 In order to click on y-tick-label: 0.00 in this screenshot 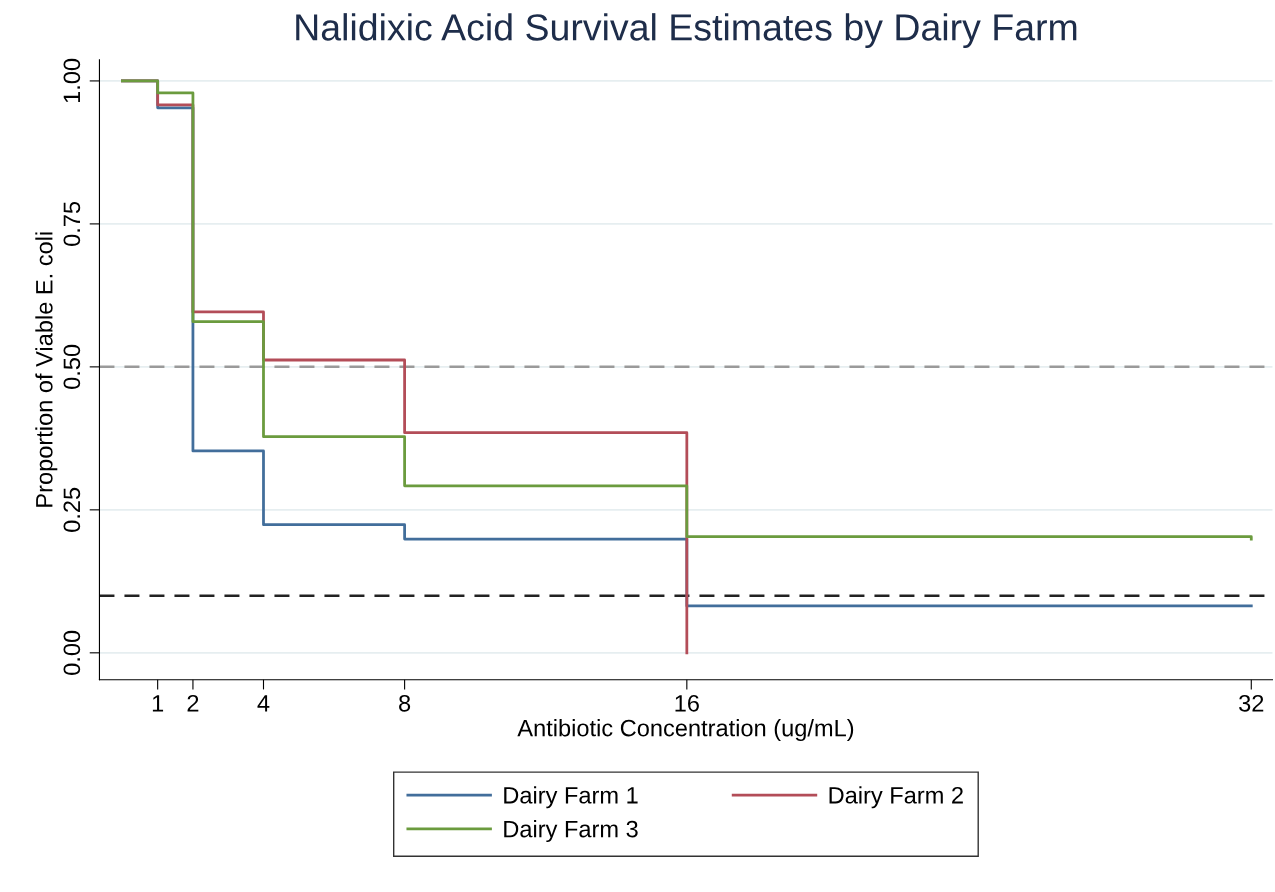, I will do `click(72, 652)`.